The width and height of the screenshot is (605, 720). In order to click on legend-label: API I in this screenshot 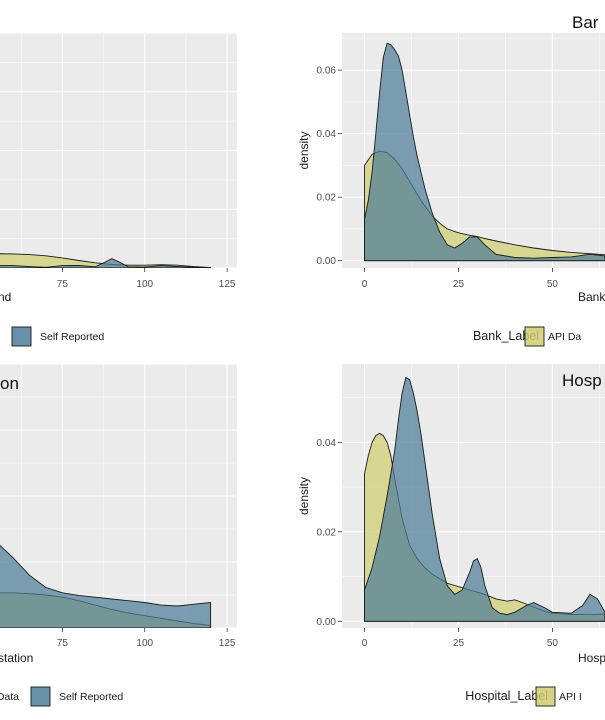, I will do `click(570, 697)`.